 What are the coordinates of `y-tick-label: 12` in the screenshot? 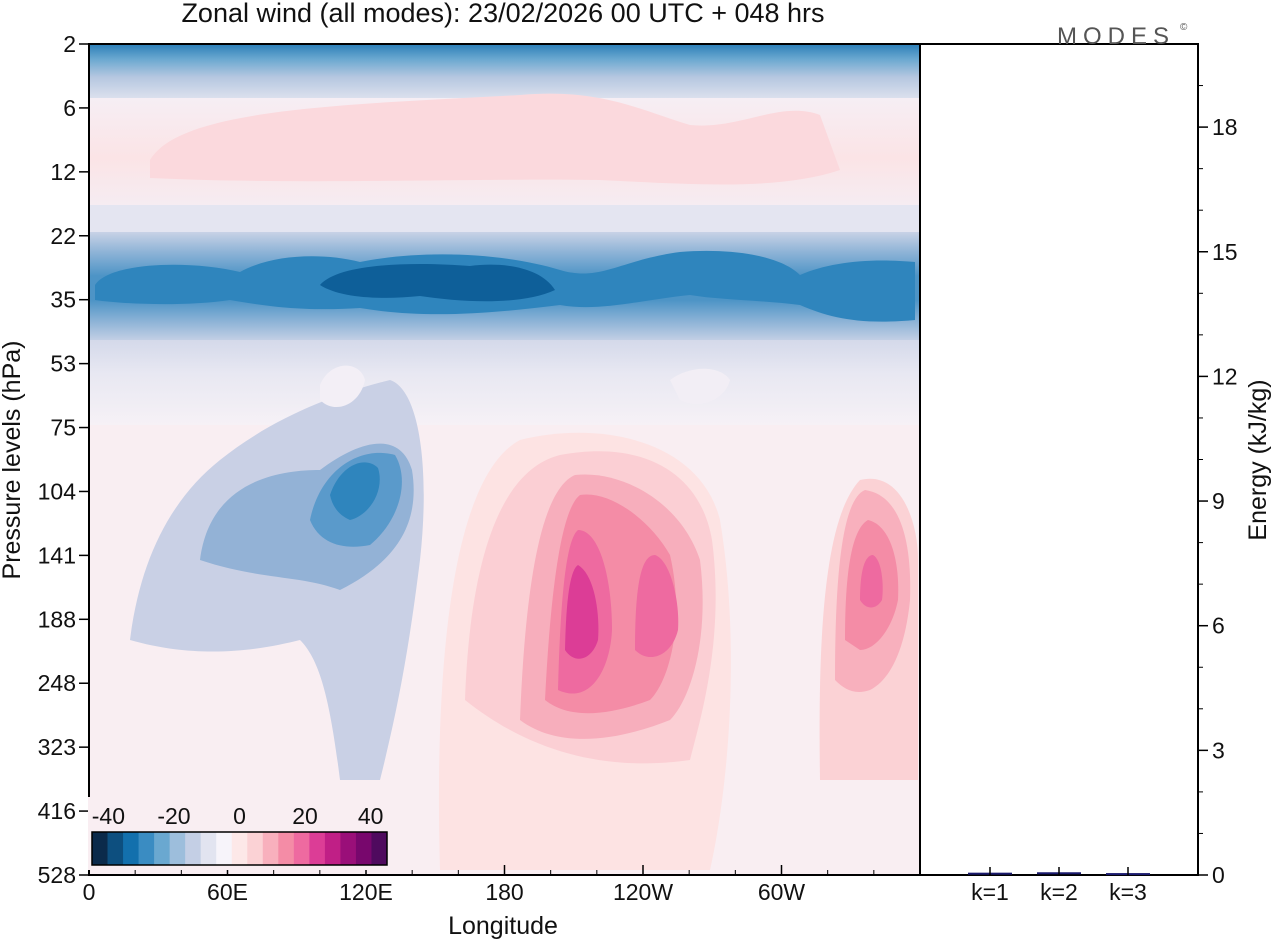 It's located at (63, 172).